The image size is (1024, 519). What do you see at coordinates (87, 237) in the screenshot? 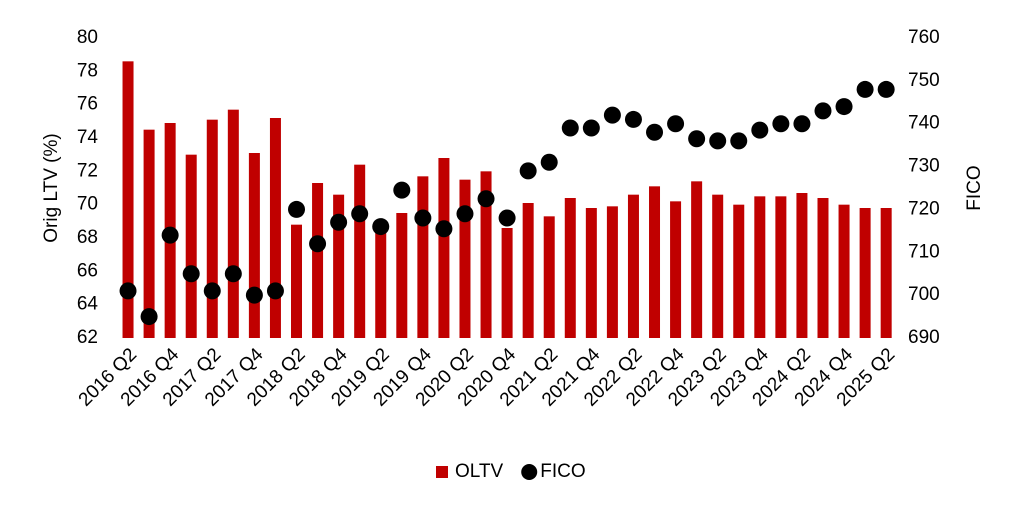
I see `y-tick-label: 68` at bounding box center [87, 237].